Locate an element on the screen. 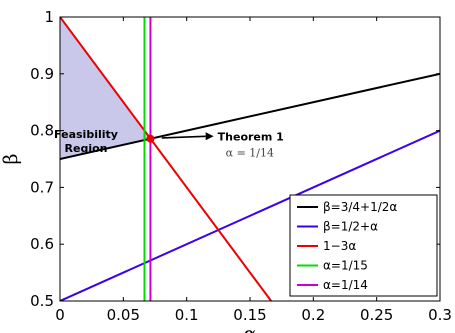 Image resolution: width=455 pixels, height=333 pixels. x-axis-label: α is located at coordinates (250, 328).